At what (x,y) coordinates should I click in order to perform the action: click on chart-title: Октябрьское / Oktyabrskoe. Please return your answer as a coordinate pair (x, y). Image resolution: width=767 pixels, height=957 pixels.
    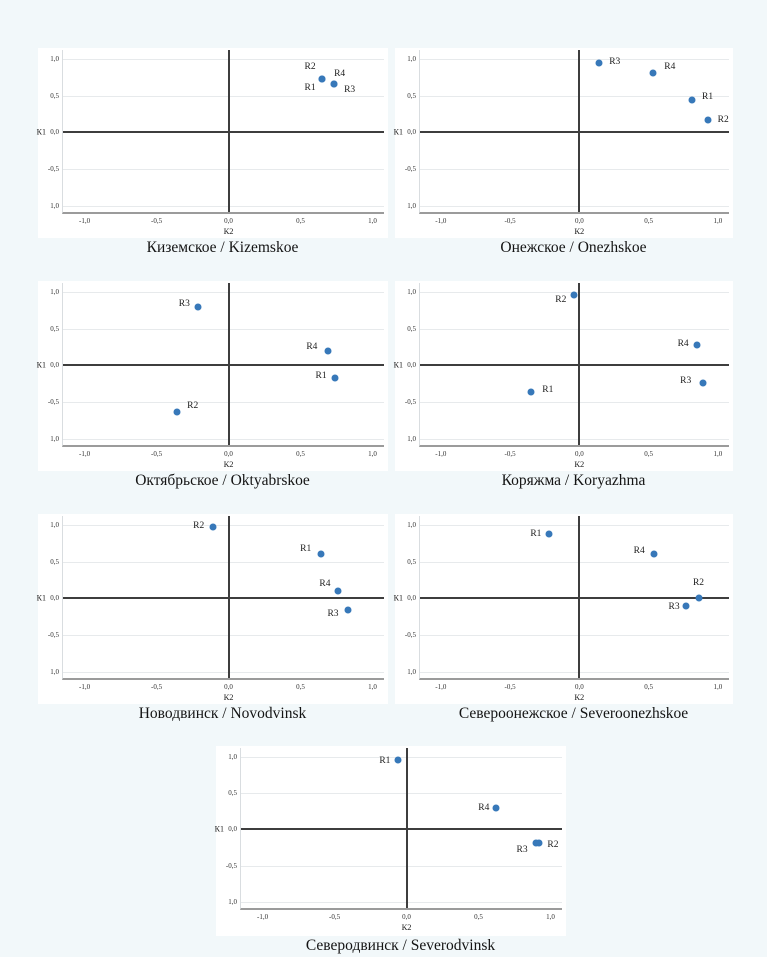
    Looking at the image, I should click on (222, 480).